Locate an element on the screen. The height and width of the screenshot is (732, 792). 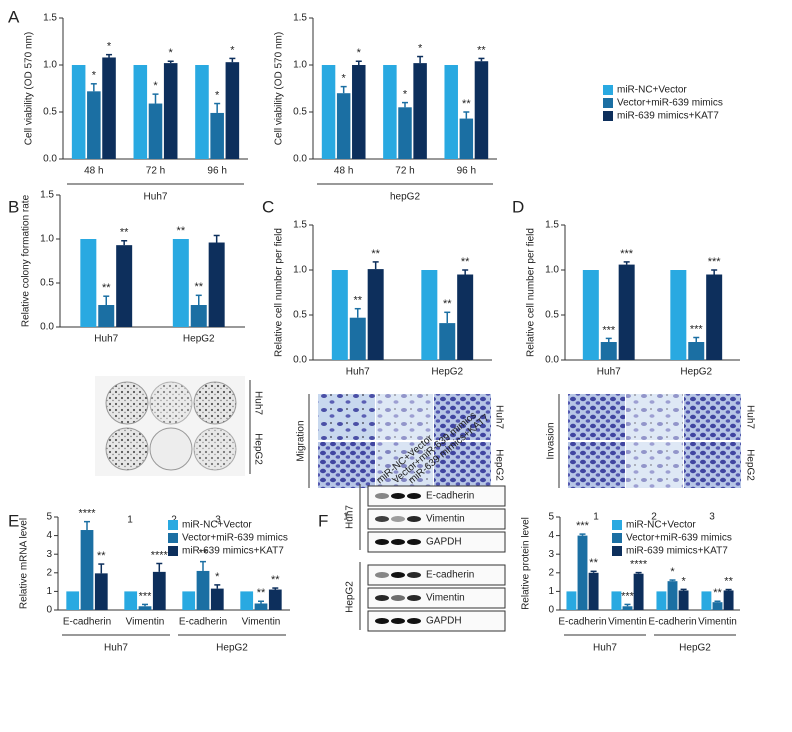
significance-label: **** is located at coordinates (160, 555).